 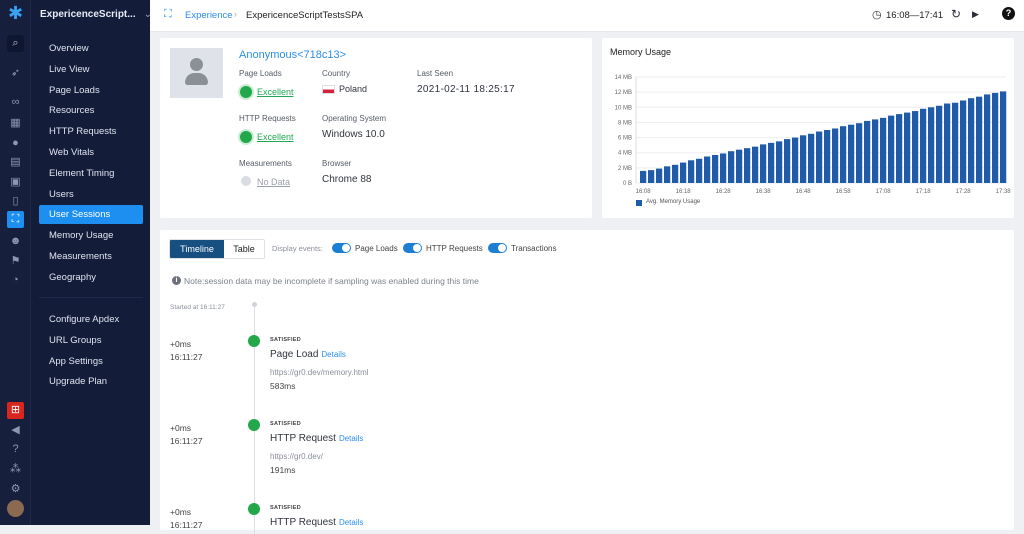 What do you see at coordinates (305, 15) in the screenshot?
I see `breadcrumb-current: ExpericenceScriptTestsSPA` at bounding box center [305, 15].